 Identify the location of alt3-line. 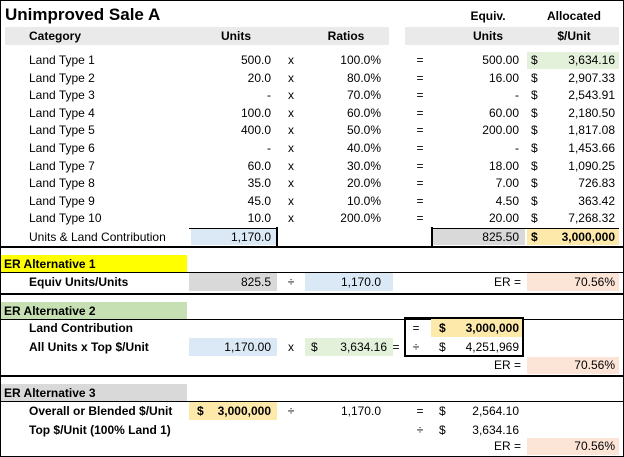
(312, 401).